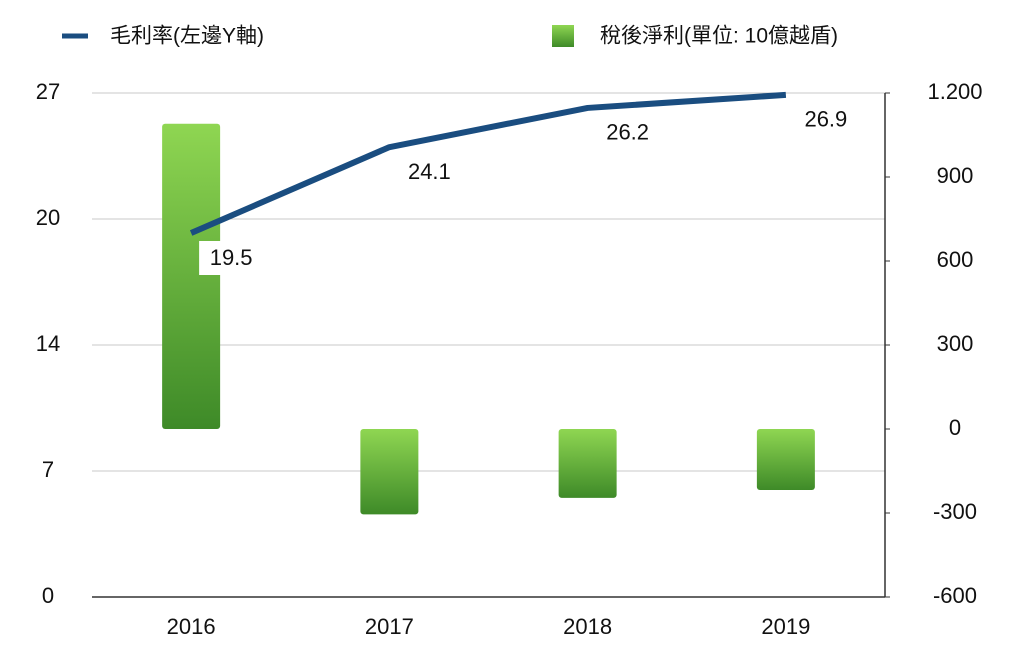 Image resolution: width=1024 pixels, height=662 pixels. Describe the element at coordinates (587, 626) in the screenshot. I see `x-tick-label: 2018` at that location.